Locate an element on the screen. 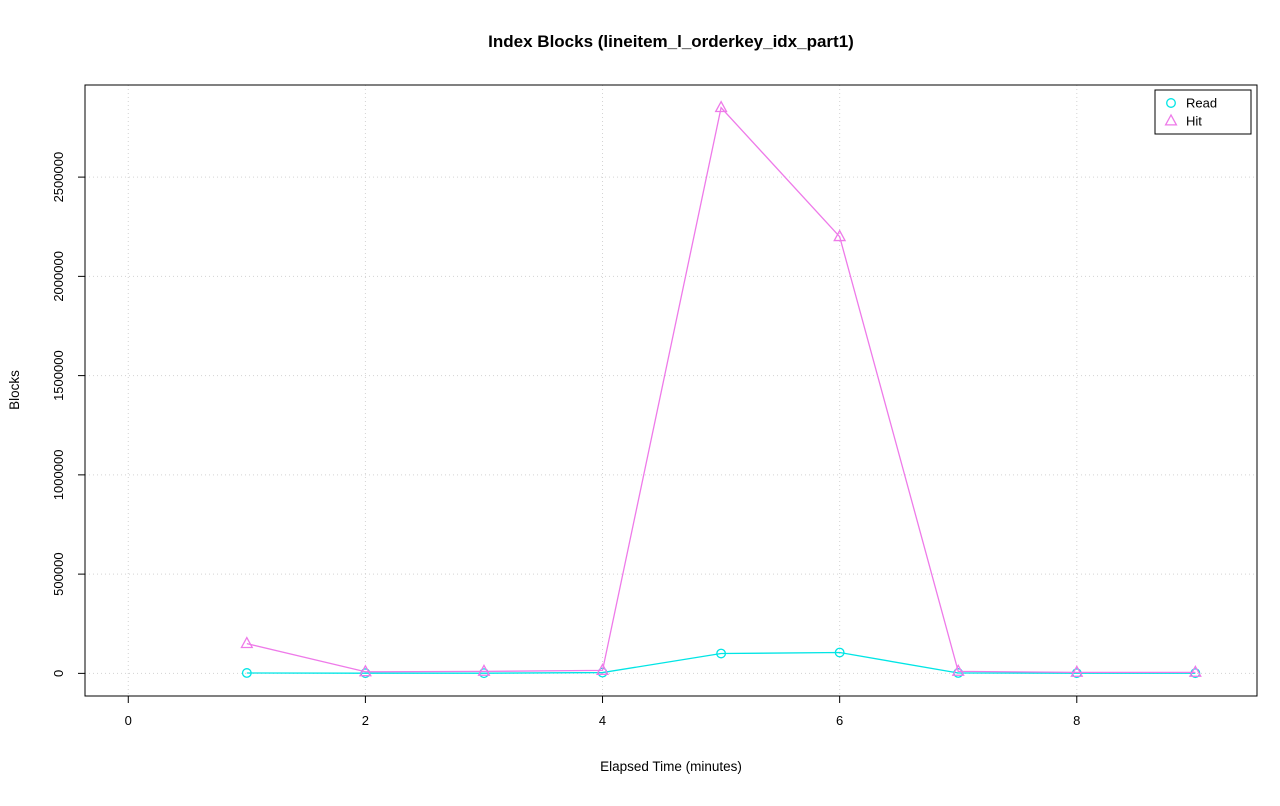  series-line-read is located at coordinates (721, 662).